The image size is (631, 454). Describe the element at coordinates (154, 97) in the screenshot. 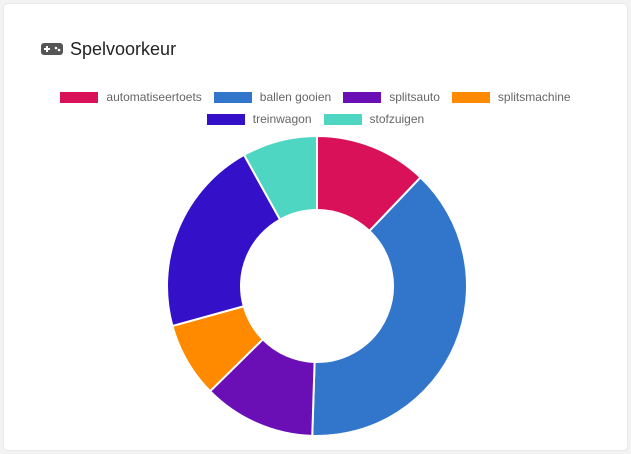

I see `legend-label: automatiseertoets` at that location.